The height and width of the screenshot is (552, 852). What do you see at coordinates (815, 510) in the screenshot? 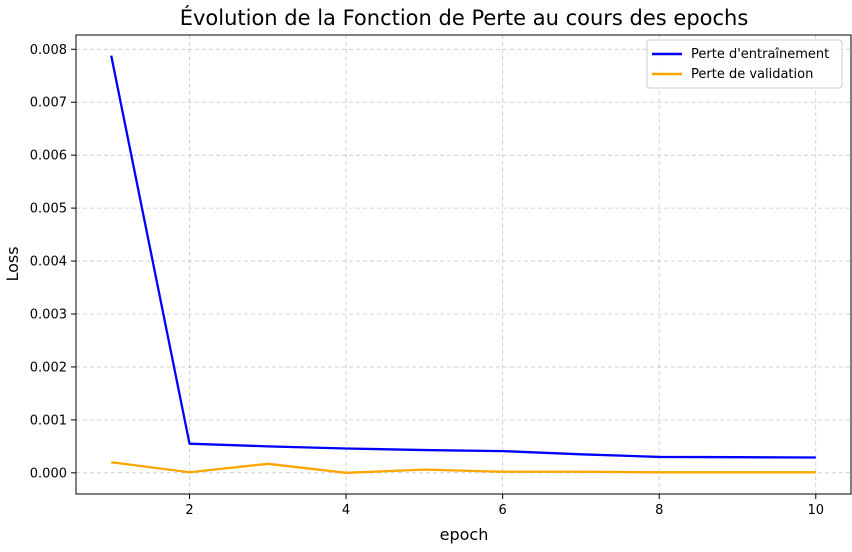
I see `x-tick-label: 10` at bounding box center [815, 510].